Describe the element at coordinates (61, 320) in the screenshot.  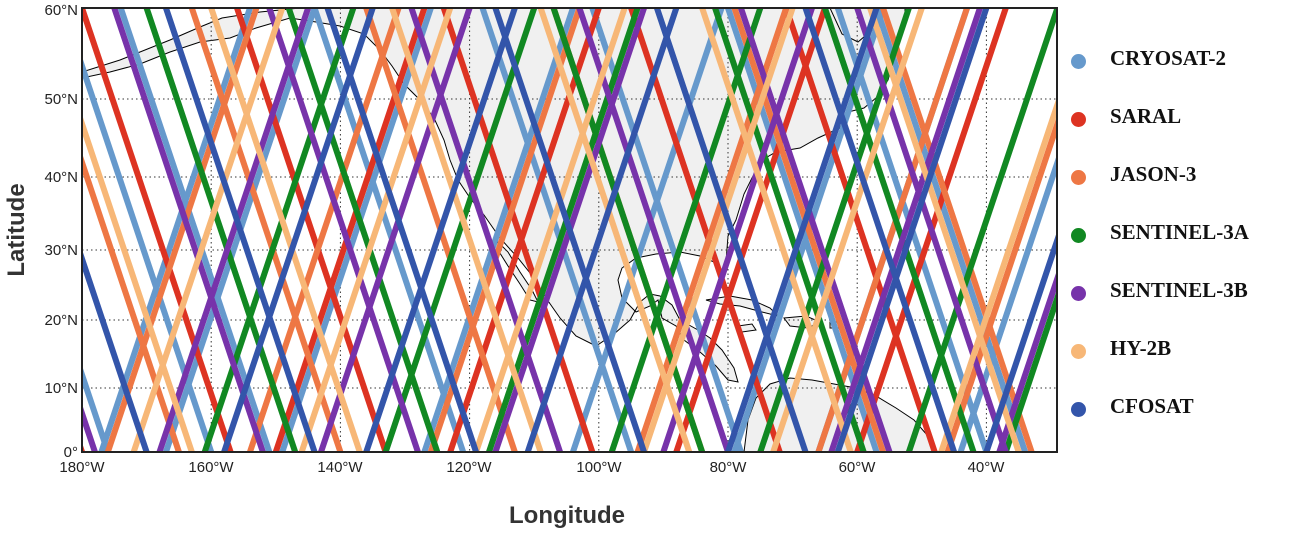
I see `y-tick-label: 20°N` at that location.